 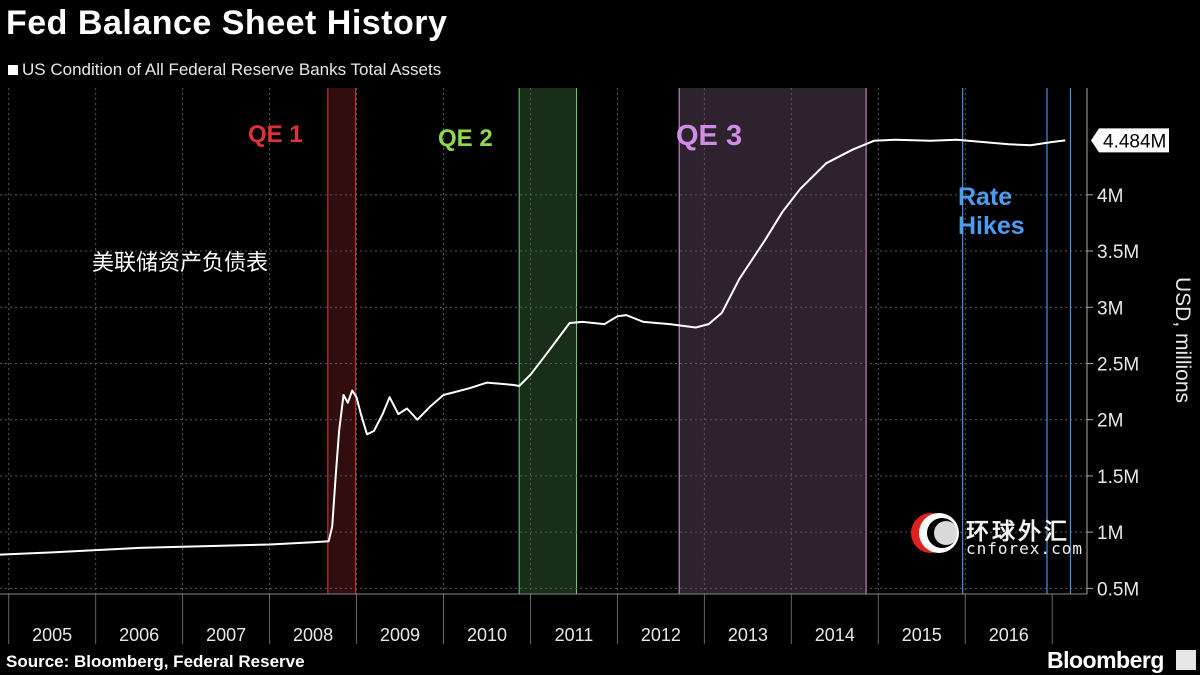 I want to click on y-tick-label: 2M, so click(x=1110, y=421).